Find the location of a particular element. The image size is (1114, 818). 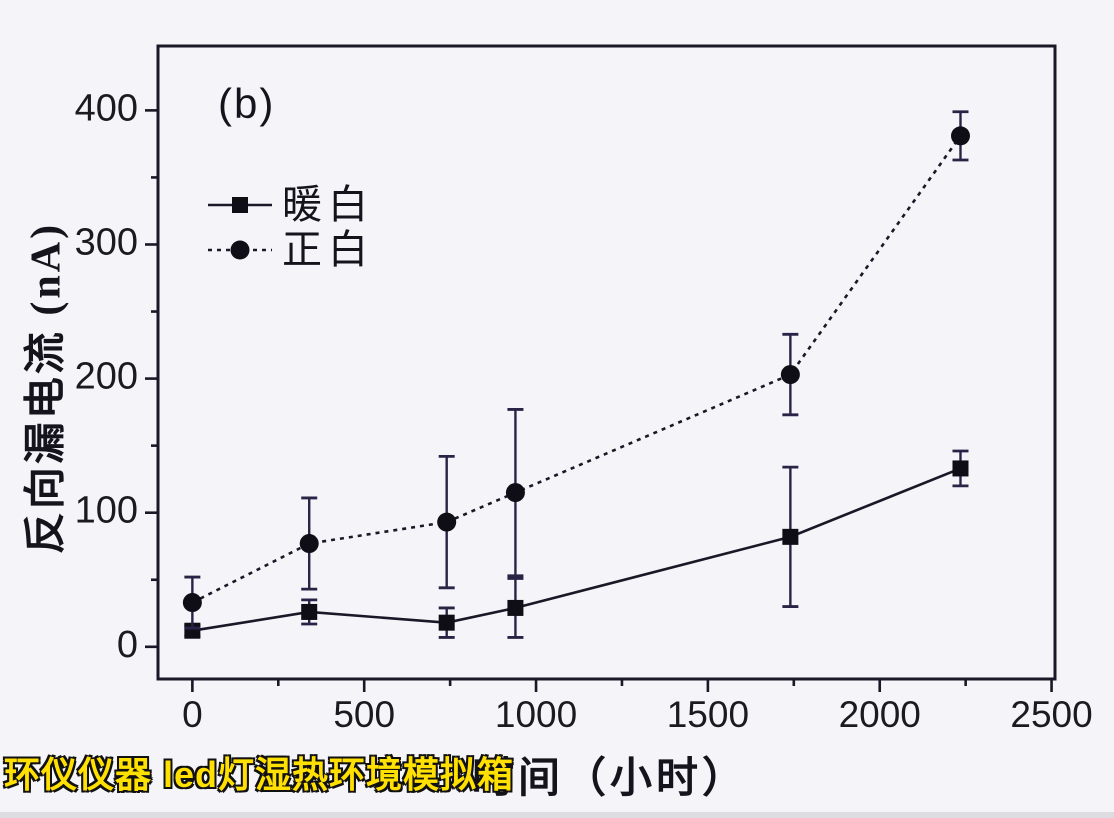

x-tick-label: 500 is located at coordinates (364, 714).